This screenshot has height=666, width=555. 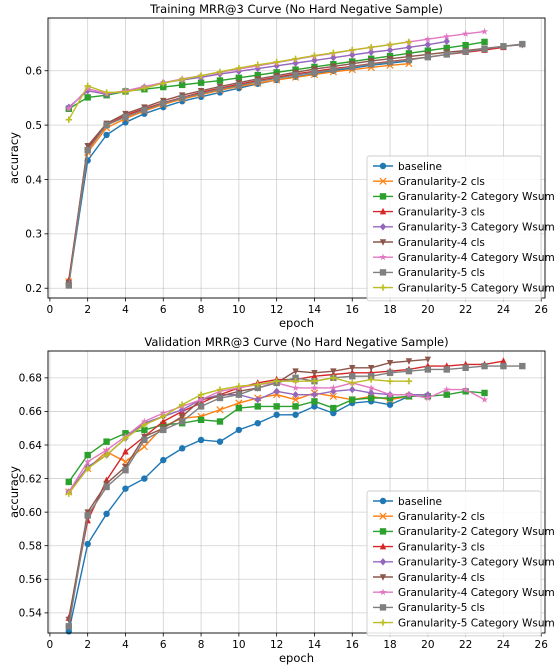 I want to click on legend-entry-label: Granularity-3 cls, so click(x=441, y=547).